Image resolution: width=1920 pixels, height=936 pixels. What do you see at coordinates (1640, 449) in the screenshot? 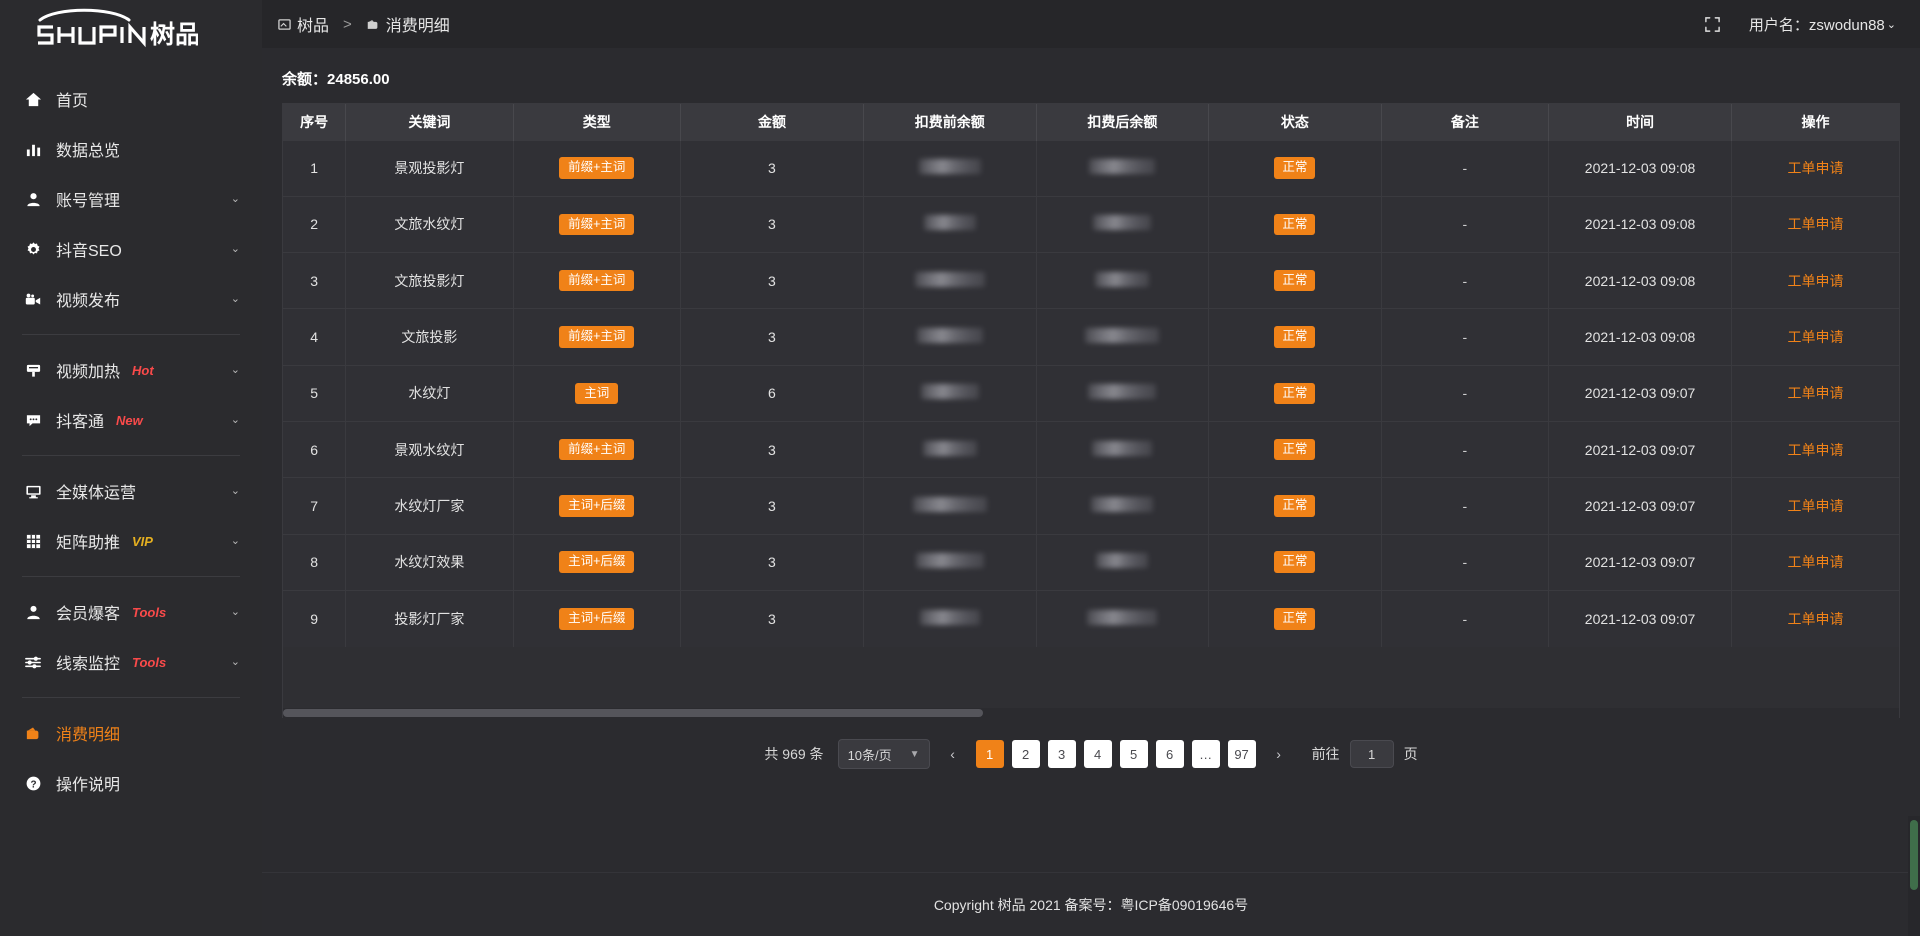
I see `cell-time: 2021-12-03 09:07` at bounding box center [1640, 449].